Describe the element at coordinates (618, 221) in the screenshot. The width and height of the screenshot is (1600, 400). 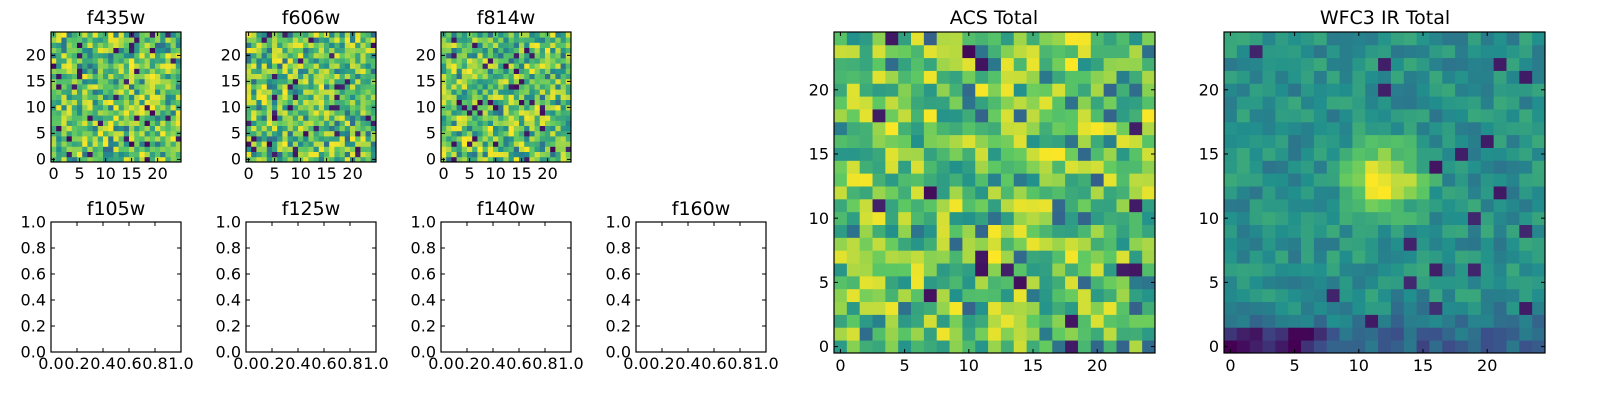
I see `y-tick-label: 1.0` at that location.